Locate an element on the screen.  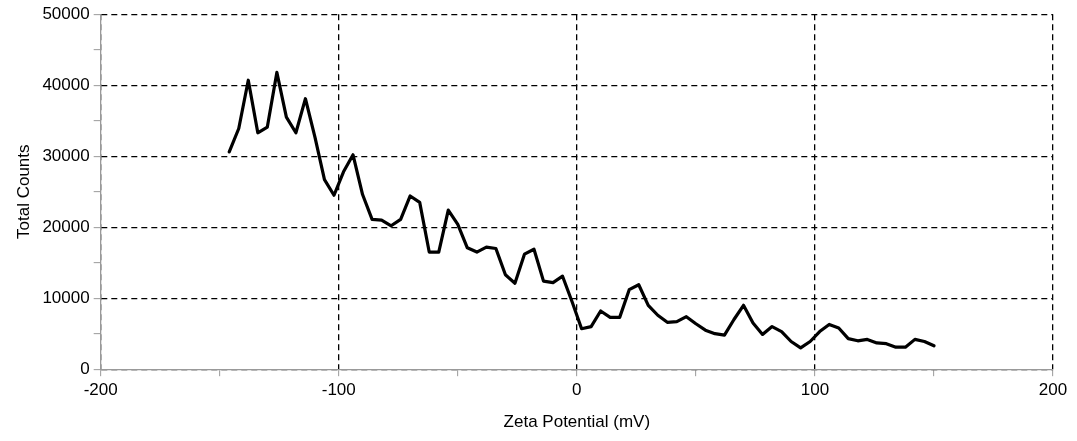
y-axis-title: Total Counts is located at coordinates (23, 191).